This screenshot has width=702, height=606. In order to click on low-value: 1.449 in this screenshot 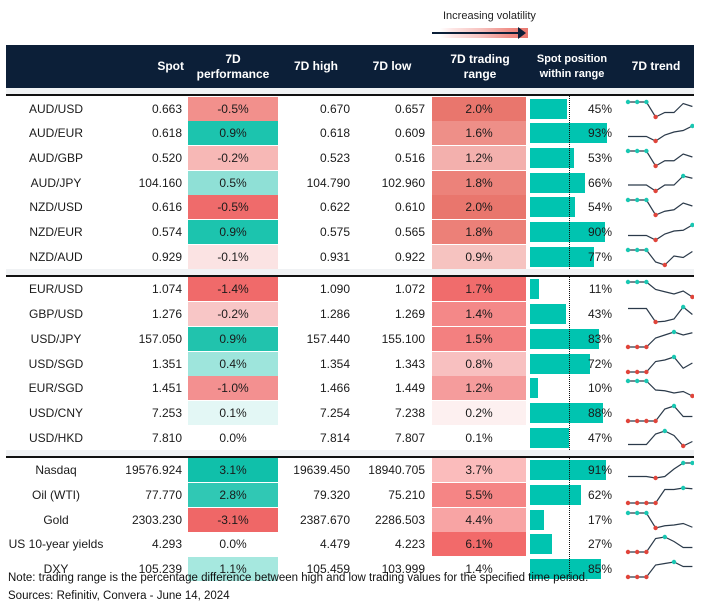, I will do `click(409, 388)`.